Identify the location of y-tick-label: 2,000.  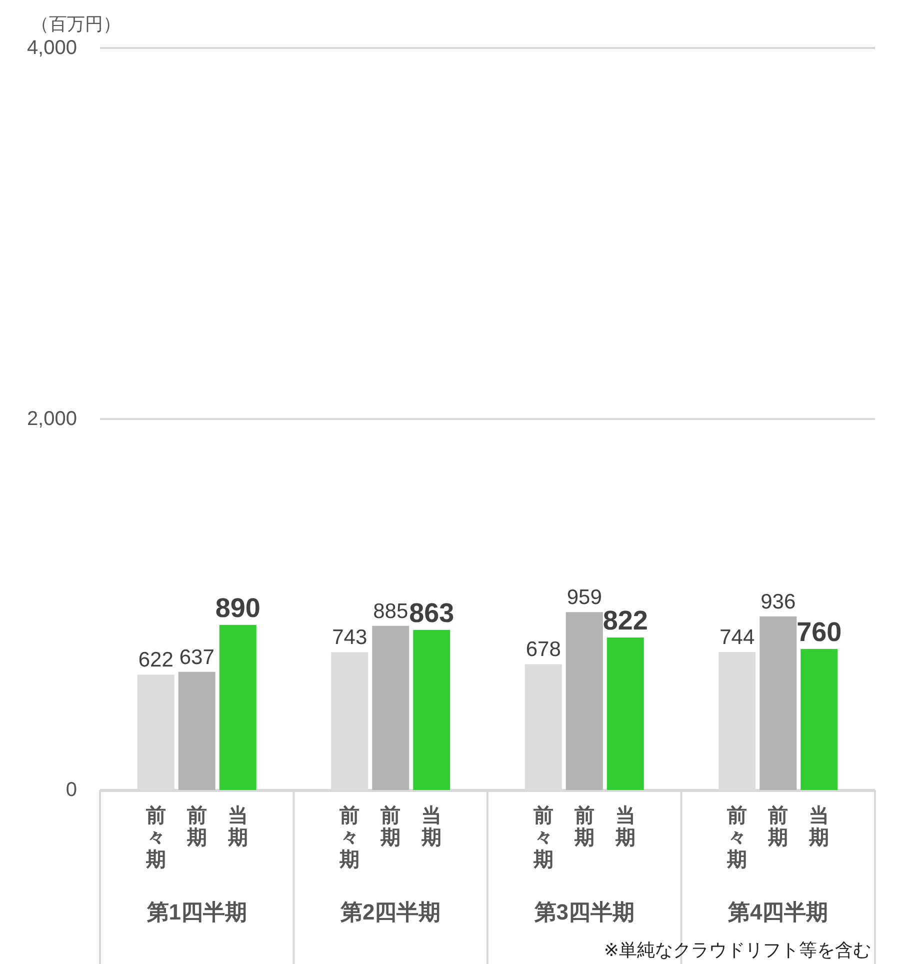
(51, 419).